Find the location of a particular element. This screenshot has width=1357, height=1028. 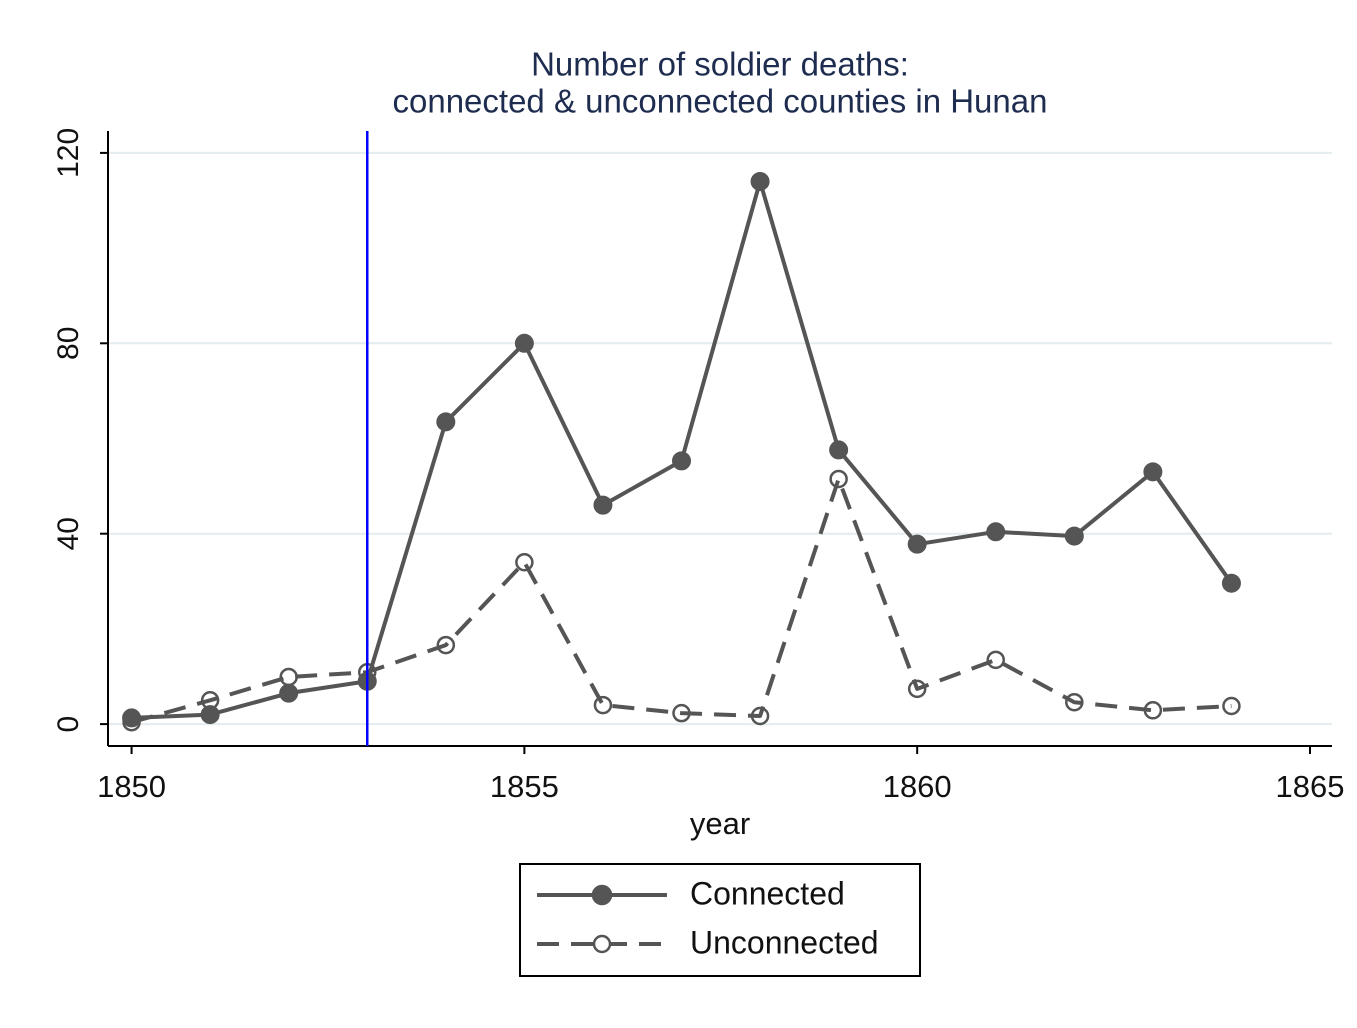

y-tick-label: 120 is located at coordinates (68, 153).